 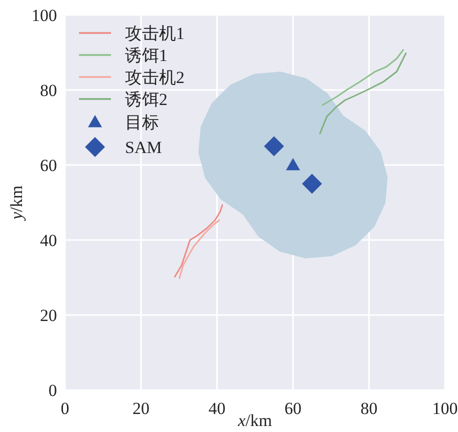 What do you see at coordinates (445, 408) in the screenshot?
I see `x-tick-label: 100` at bounding box center [445, 408].